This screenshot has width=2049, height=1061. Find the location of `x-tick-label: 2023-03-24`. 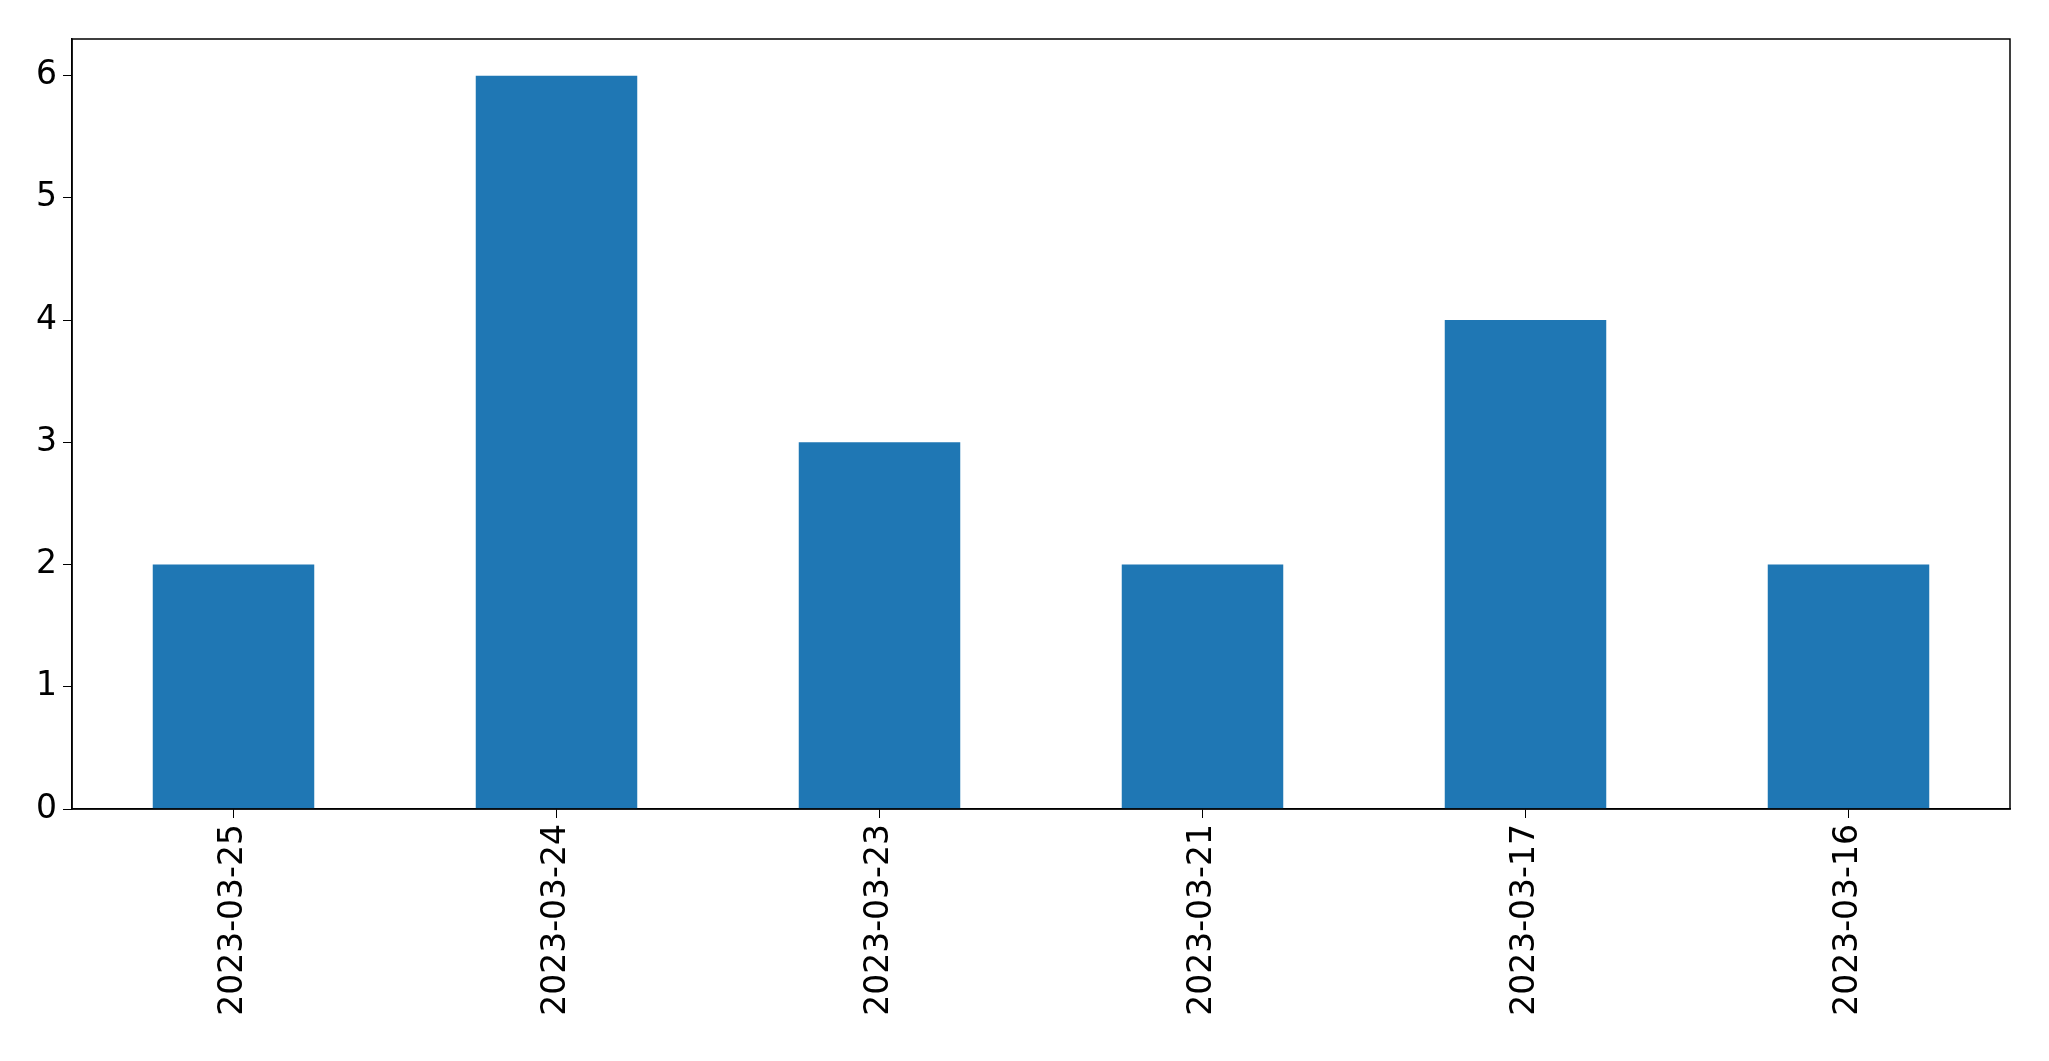

x-tick-label: 2023-03-24 is located at coordinates (554, 920).